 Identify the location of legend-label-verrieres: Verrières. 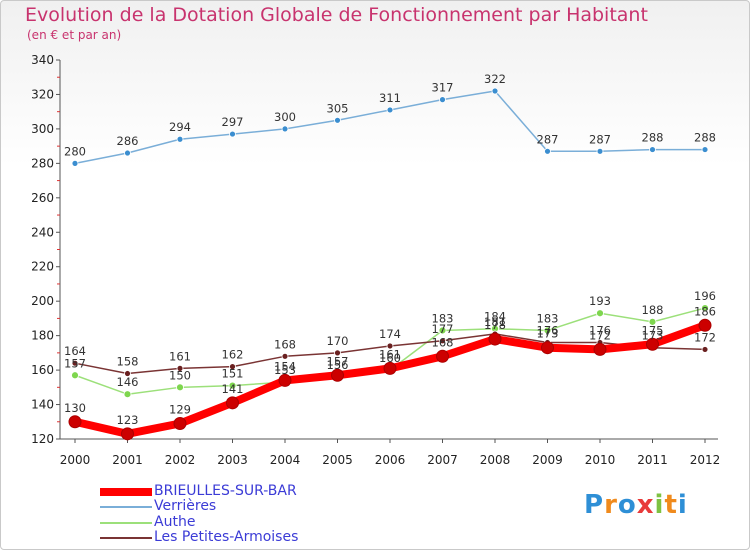
(185, 506).